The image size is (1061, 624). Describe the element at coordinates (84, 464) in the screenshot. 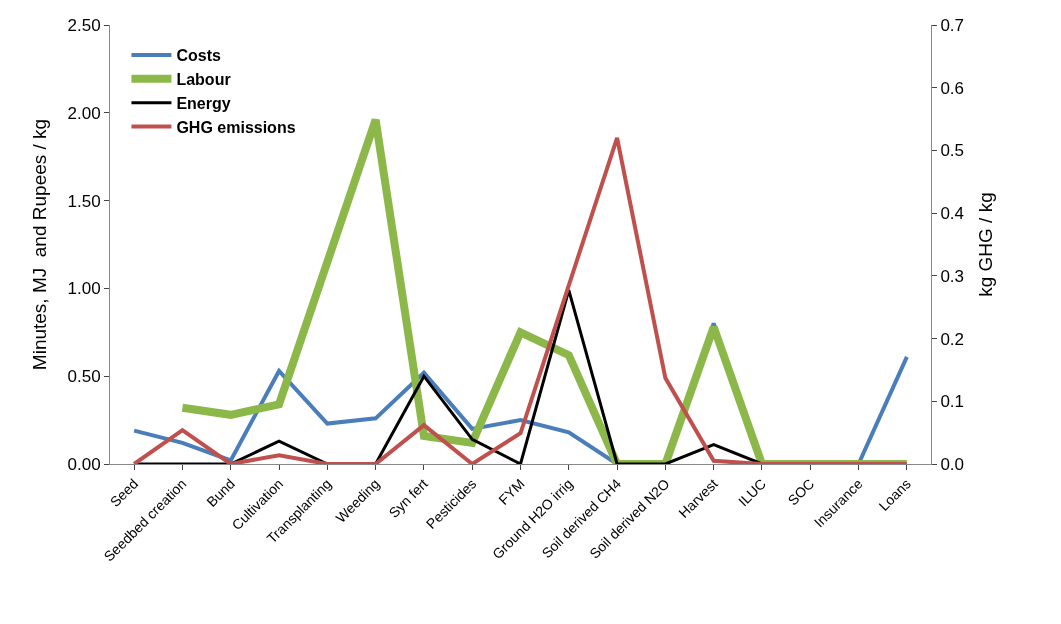

I see `y-tick-label: 0.00` at that location.